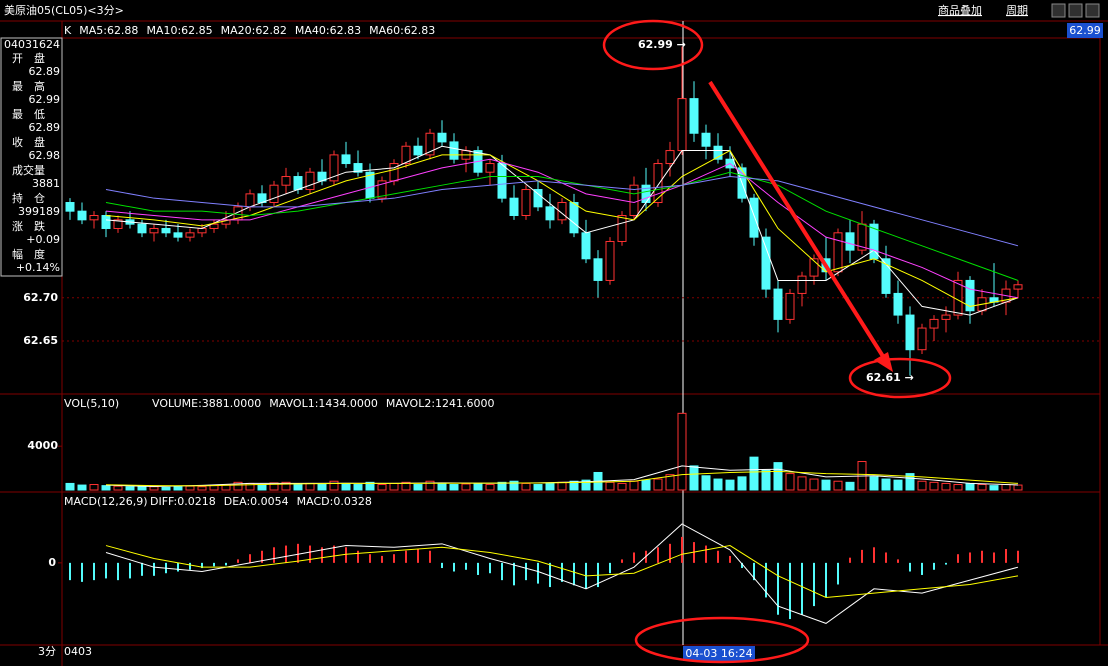 This screenshot has height=666, width=1108. I want to click on macd-line, so click(562, 571).